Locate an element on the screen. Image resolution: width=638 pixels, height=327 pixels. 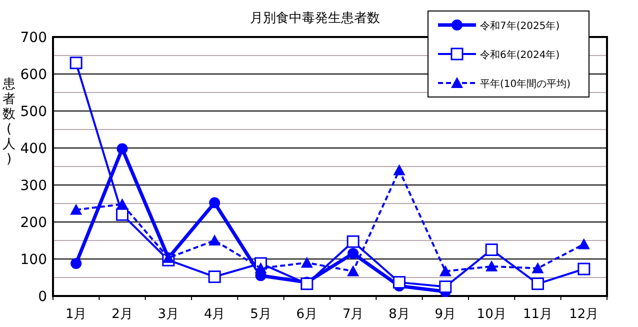
x-tick-label: 3月 is located at coordinates (169, 314).